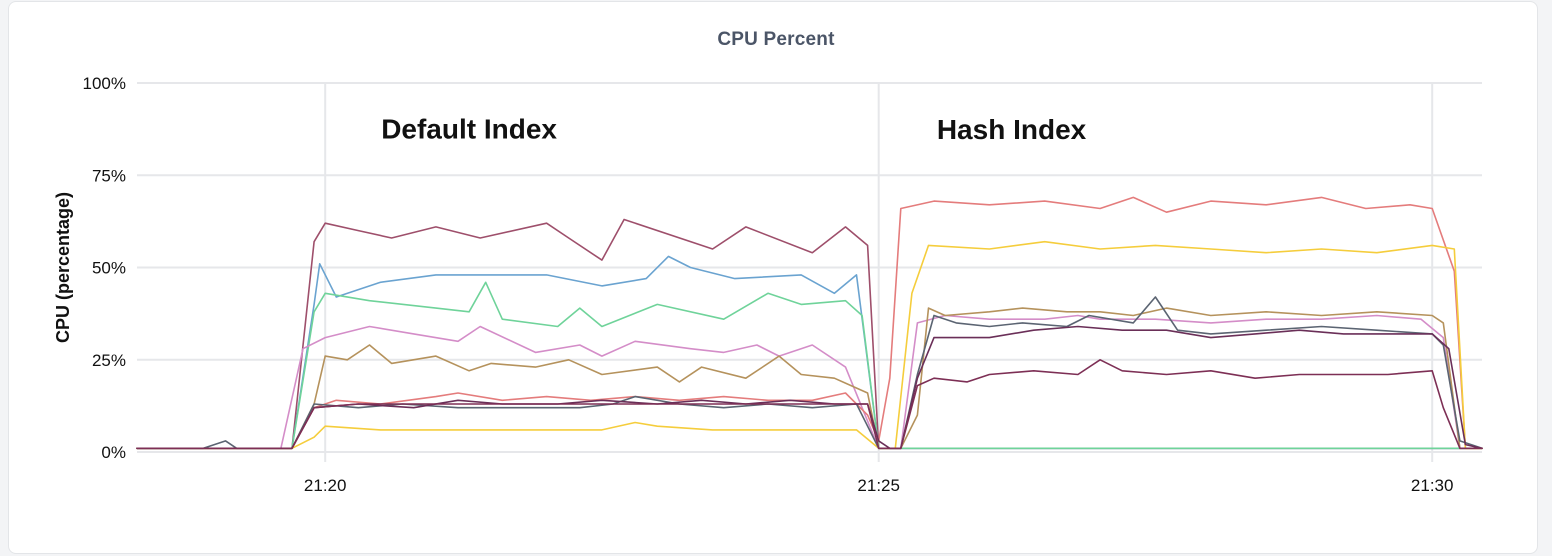  I want to click on y-tick-label: 50%, so click(109, 268).